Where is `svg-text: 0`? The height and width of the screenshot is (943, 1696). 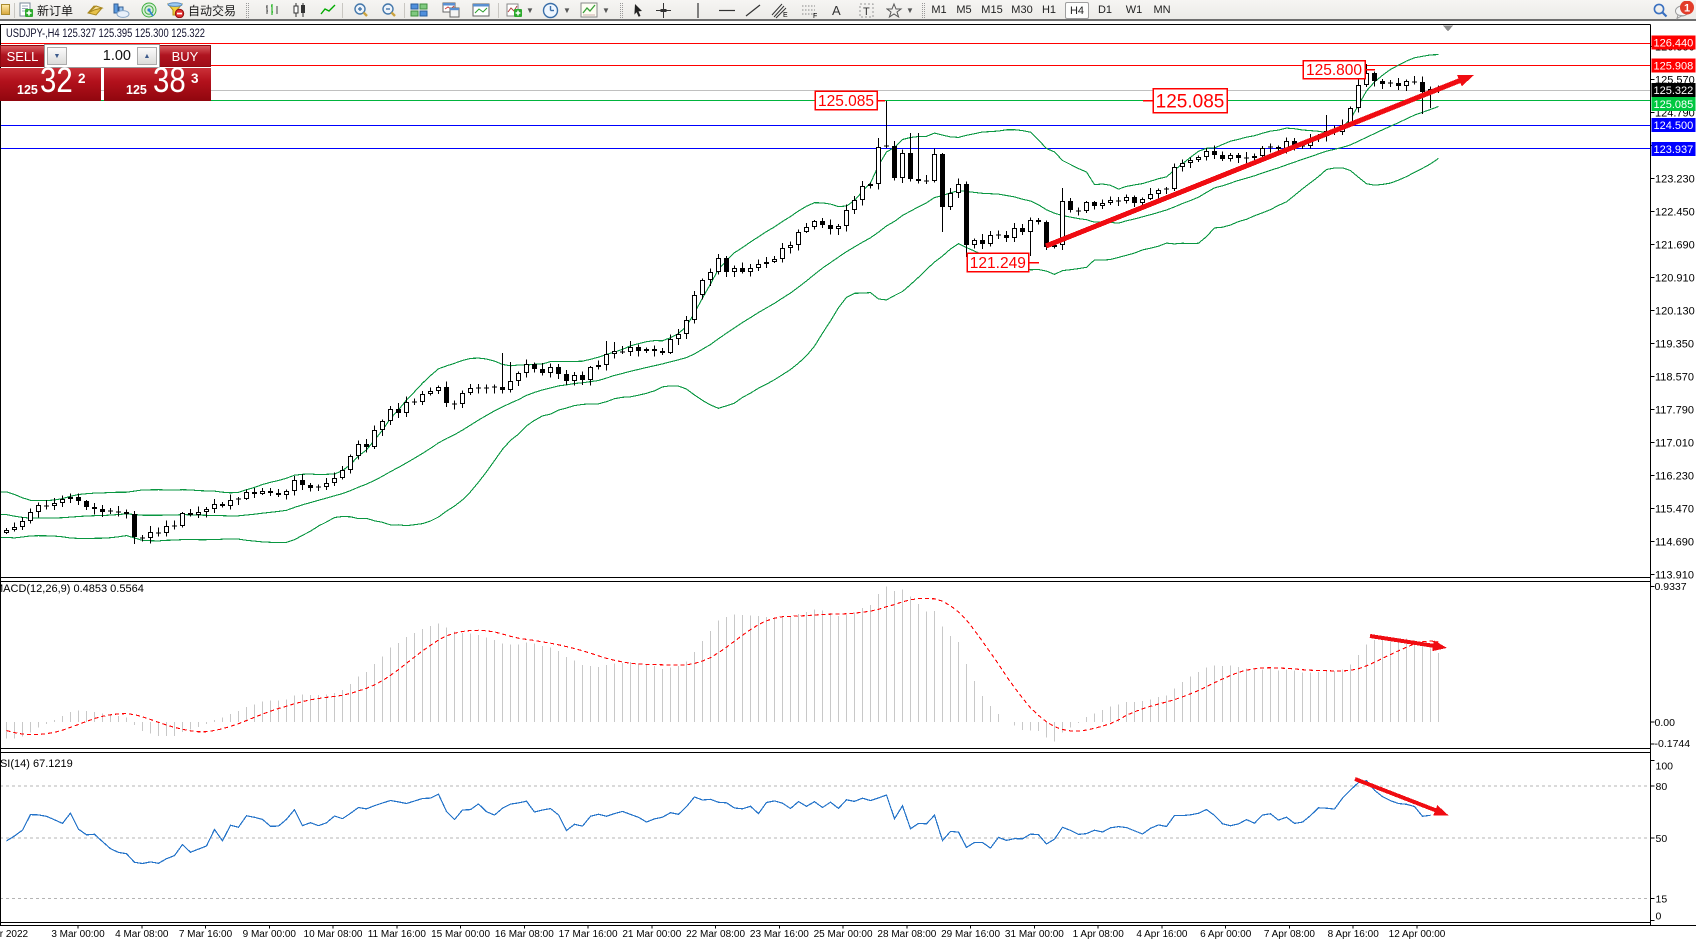
svg-text: 0 is located at coordinates (1659, 917).